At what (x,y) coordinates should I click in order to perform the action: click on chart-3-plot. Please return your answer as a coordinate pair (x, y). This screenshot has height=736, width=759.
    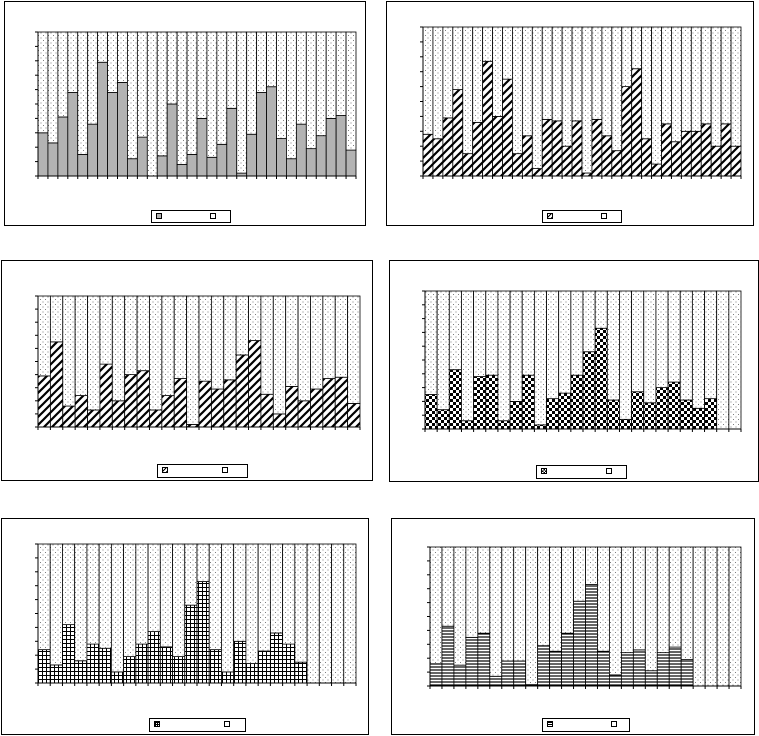
    Looking at the image, I should click on (198, 362).